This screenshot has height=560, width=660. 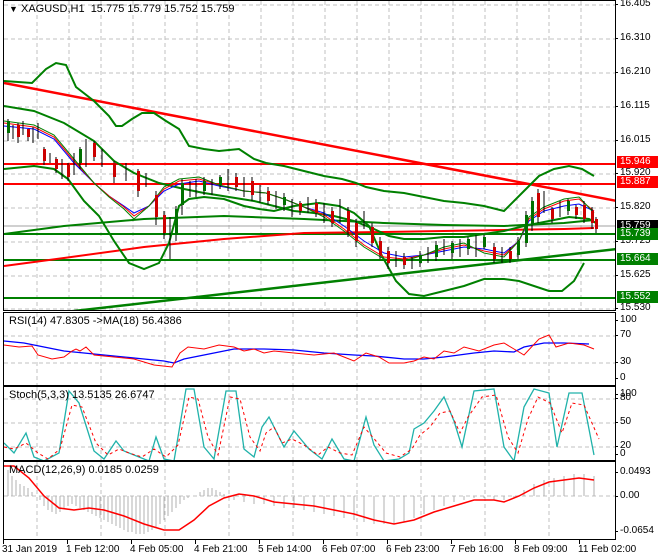 What do you see at coordinates (30, 549) in the screenshot?
I see `time-label: 31 Jan 2019` at bounding box center [30, 549].